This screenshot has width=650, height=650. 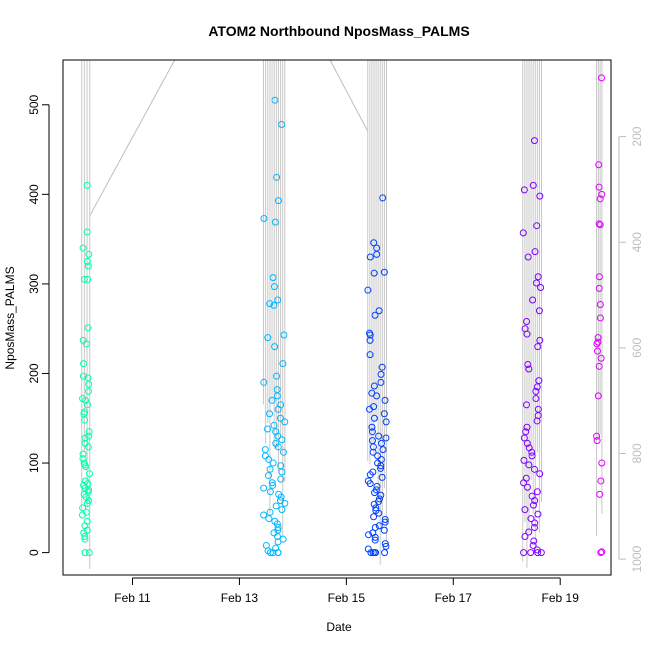 What do you see at coordinates (346, 591) in the screenshot?
I see `x-axis: Feb 11 Feb 13 Feb 15 Feb 17 Feb 19` at bounding box center [346, 591].